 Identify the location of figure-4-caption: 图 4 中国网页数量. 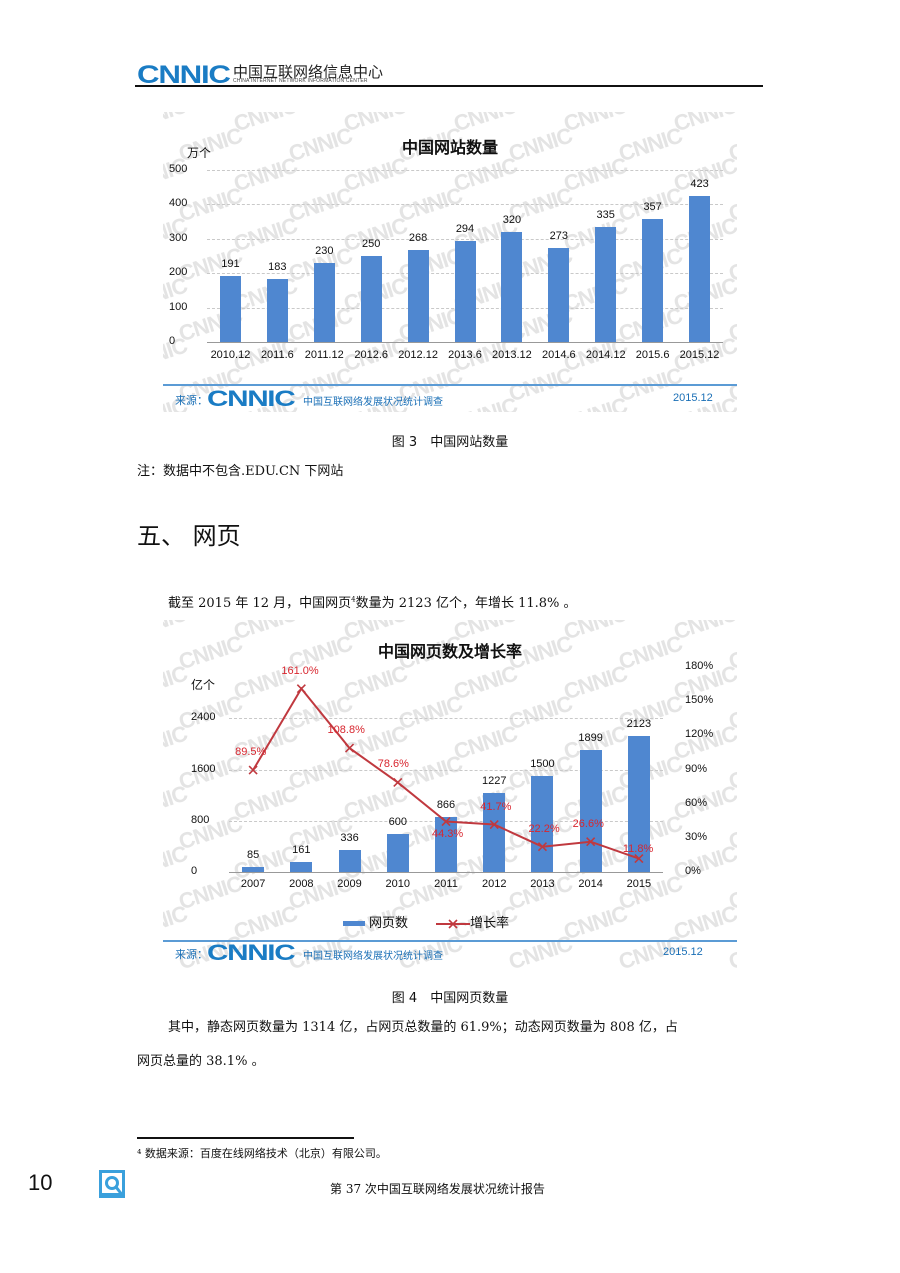
(450, 998).